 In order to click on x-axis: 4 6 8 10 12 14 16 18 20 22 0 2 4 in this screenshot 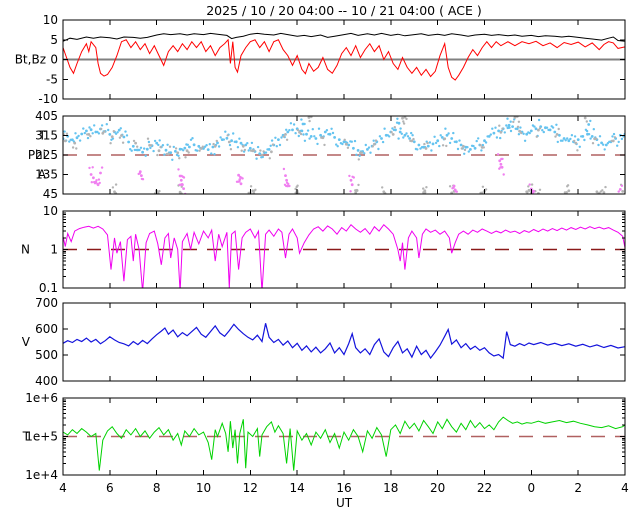, I will do `click(344, 488)`.